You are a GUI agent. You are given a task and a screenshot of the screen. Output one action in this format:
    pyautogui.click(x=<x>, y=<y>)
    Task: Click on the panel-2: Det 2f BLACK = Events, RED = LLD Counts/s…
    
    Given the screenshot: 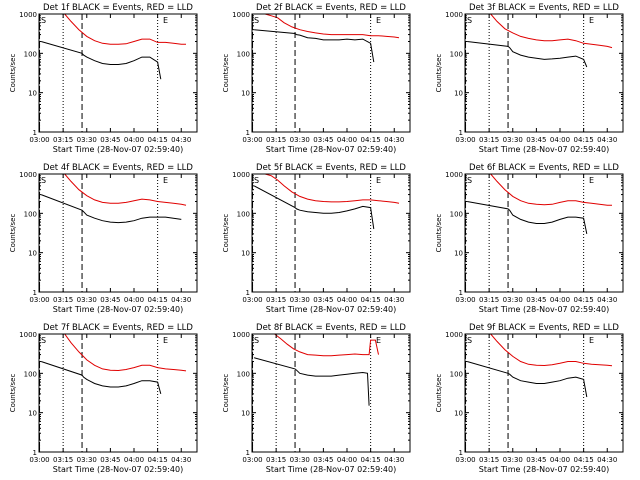 What is the action you would take?
    pyautogui.click(x=316, y=78)
    